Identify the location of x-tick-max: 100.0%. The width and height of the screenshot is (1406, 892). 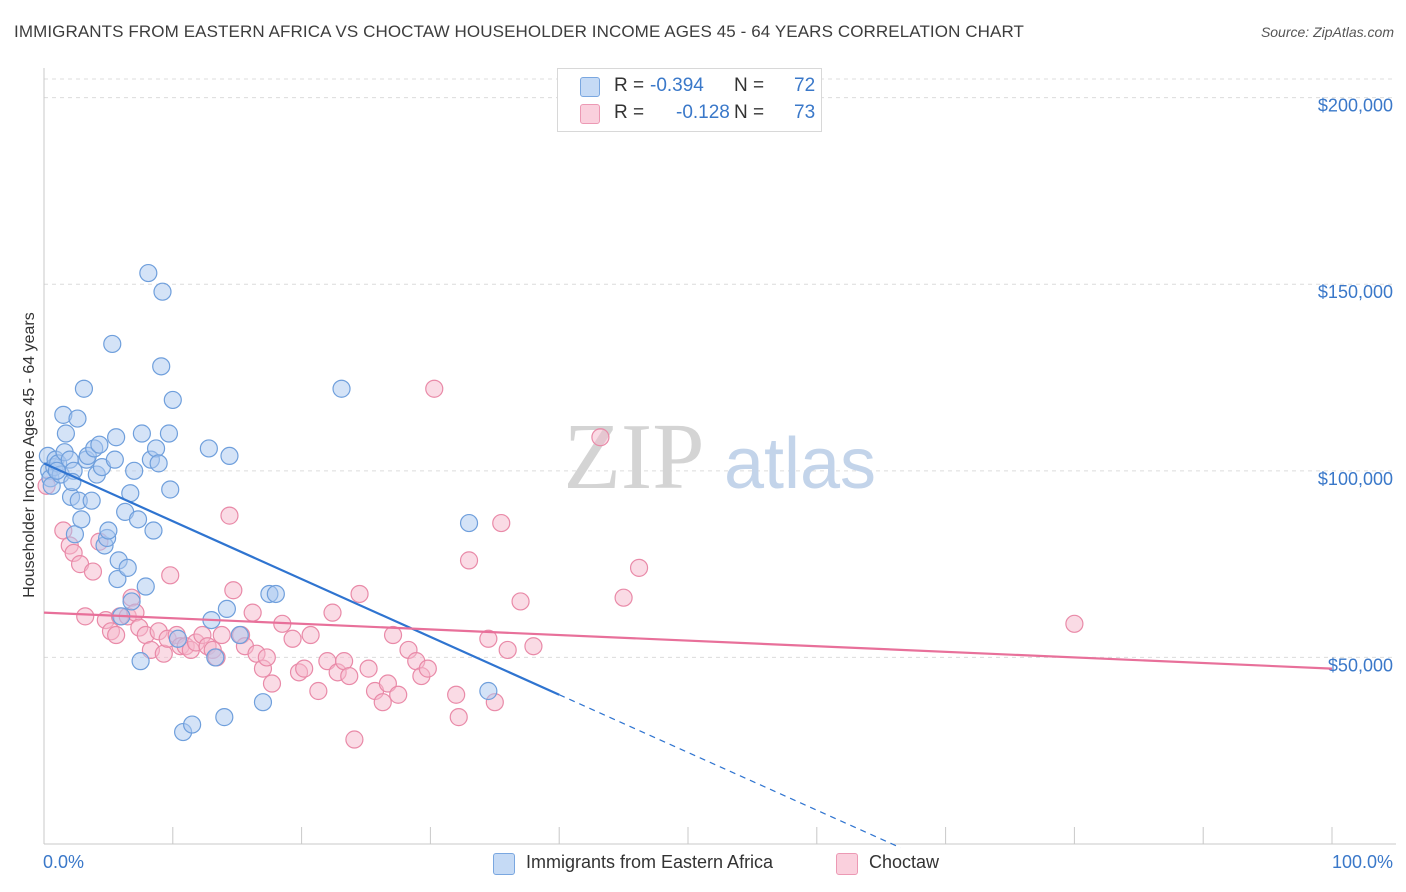
(1362, 862).